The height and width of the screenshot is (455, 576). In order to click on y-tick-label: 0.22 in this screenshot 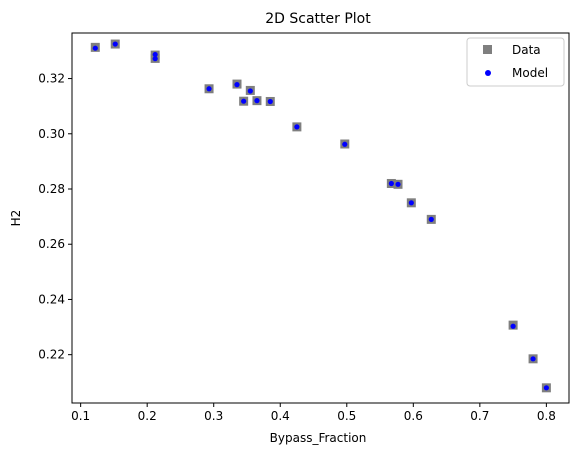, I will do `click(51, 355)`.